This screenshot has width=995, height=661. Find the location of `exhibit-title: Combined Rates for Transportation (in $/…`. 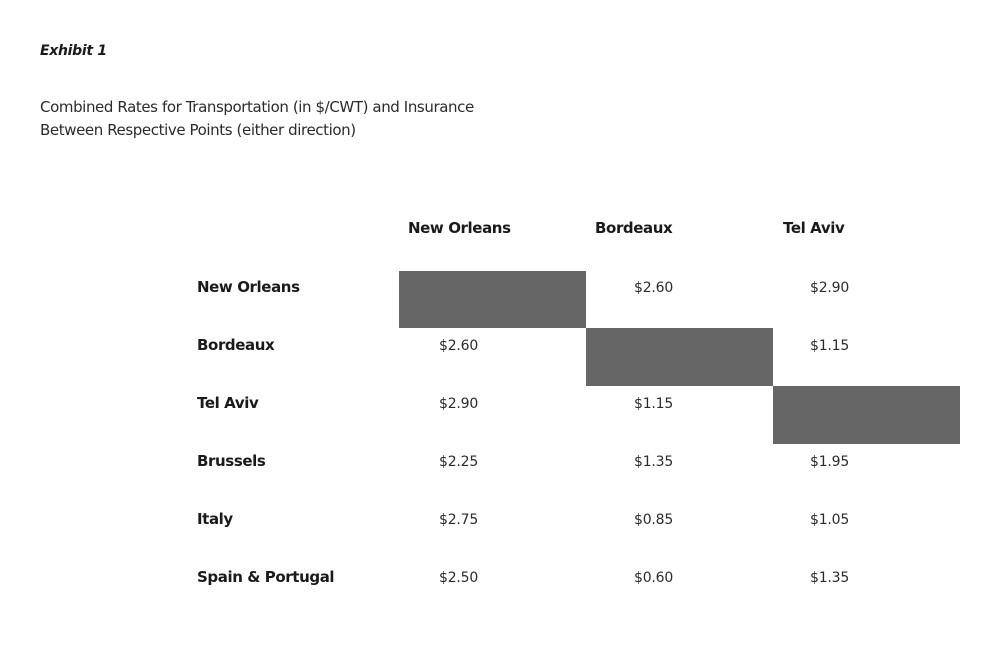

exhibit-title: Combined Rates for Transportation (in $/… is located at coordinates (257, 119).